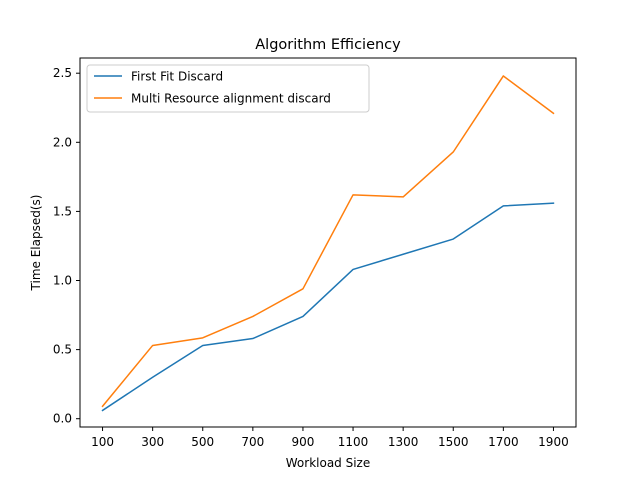  Describe the element at coordinates (302, 442) in the screenshot. I see `x-tick-label: 900` at that location.